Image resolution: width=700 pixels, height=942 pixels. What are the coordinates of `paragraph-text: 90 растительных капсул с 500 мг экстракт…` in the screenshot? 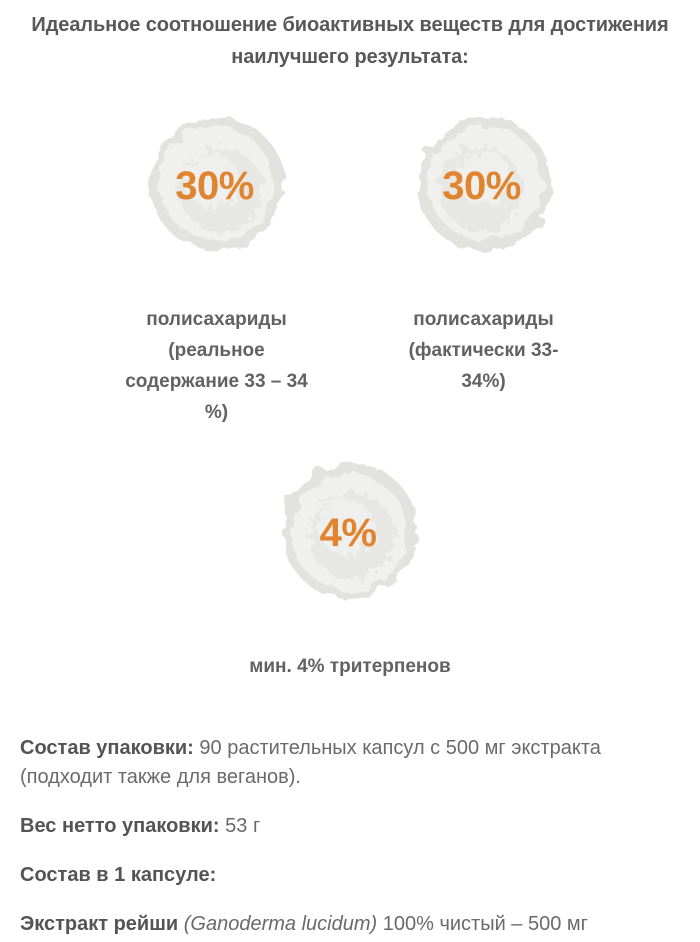 It's located at (310, 762).